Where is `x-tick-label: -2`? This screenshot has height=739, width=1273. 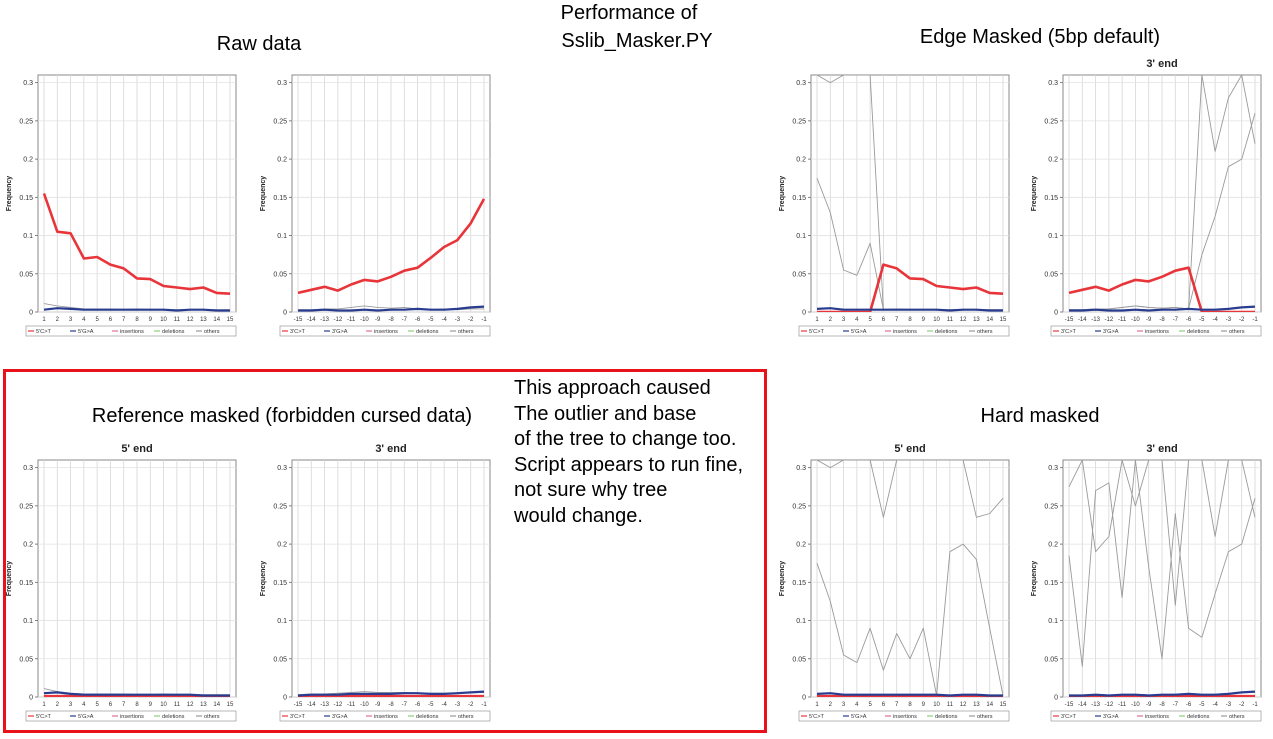
x-tick-label: -2 is located at coordinates (471, 320).